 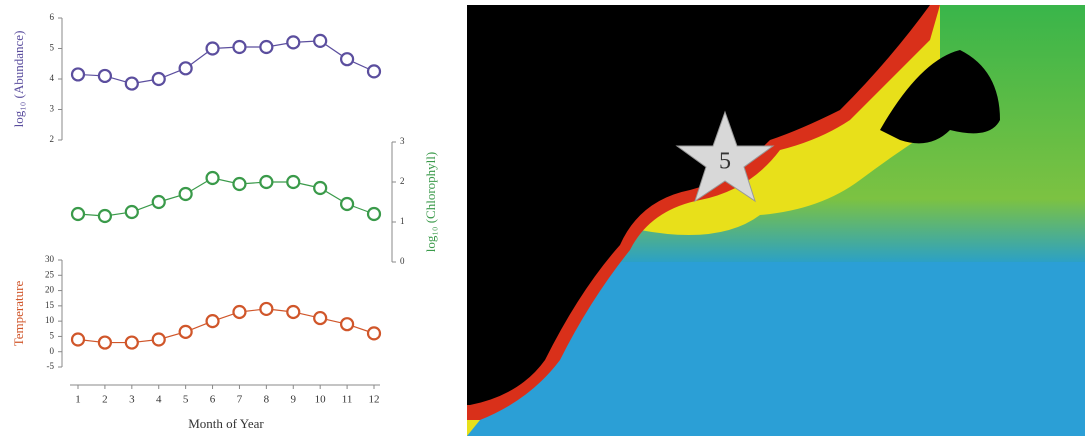 What do you see at coordinates (226, 423) in the screenshot?
I see `x-axis-label: Month of Year` at bounding box center [226, 423].